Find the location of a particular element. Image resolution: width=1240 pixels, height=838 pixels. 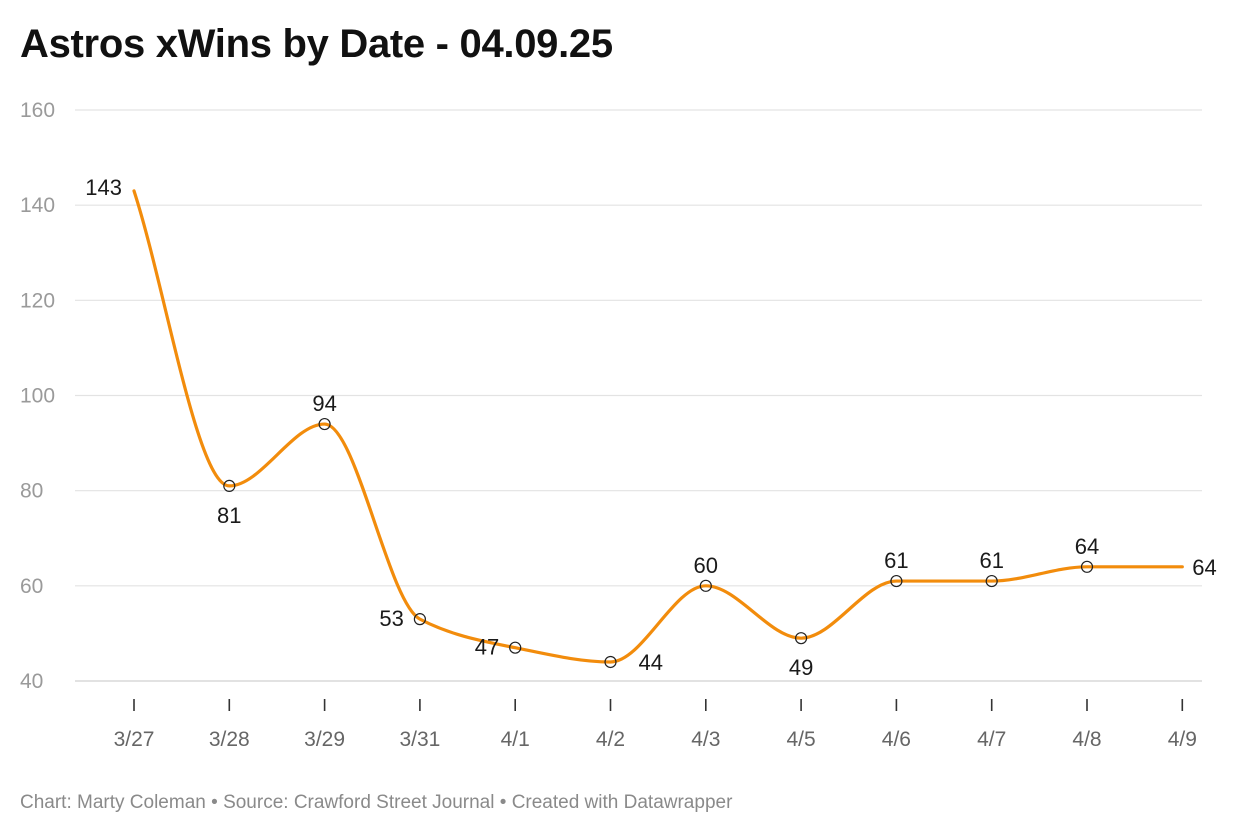

y-tick-label: 100 is located at coordinates (37, 396).